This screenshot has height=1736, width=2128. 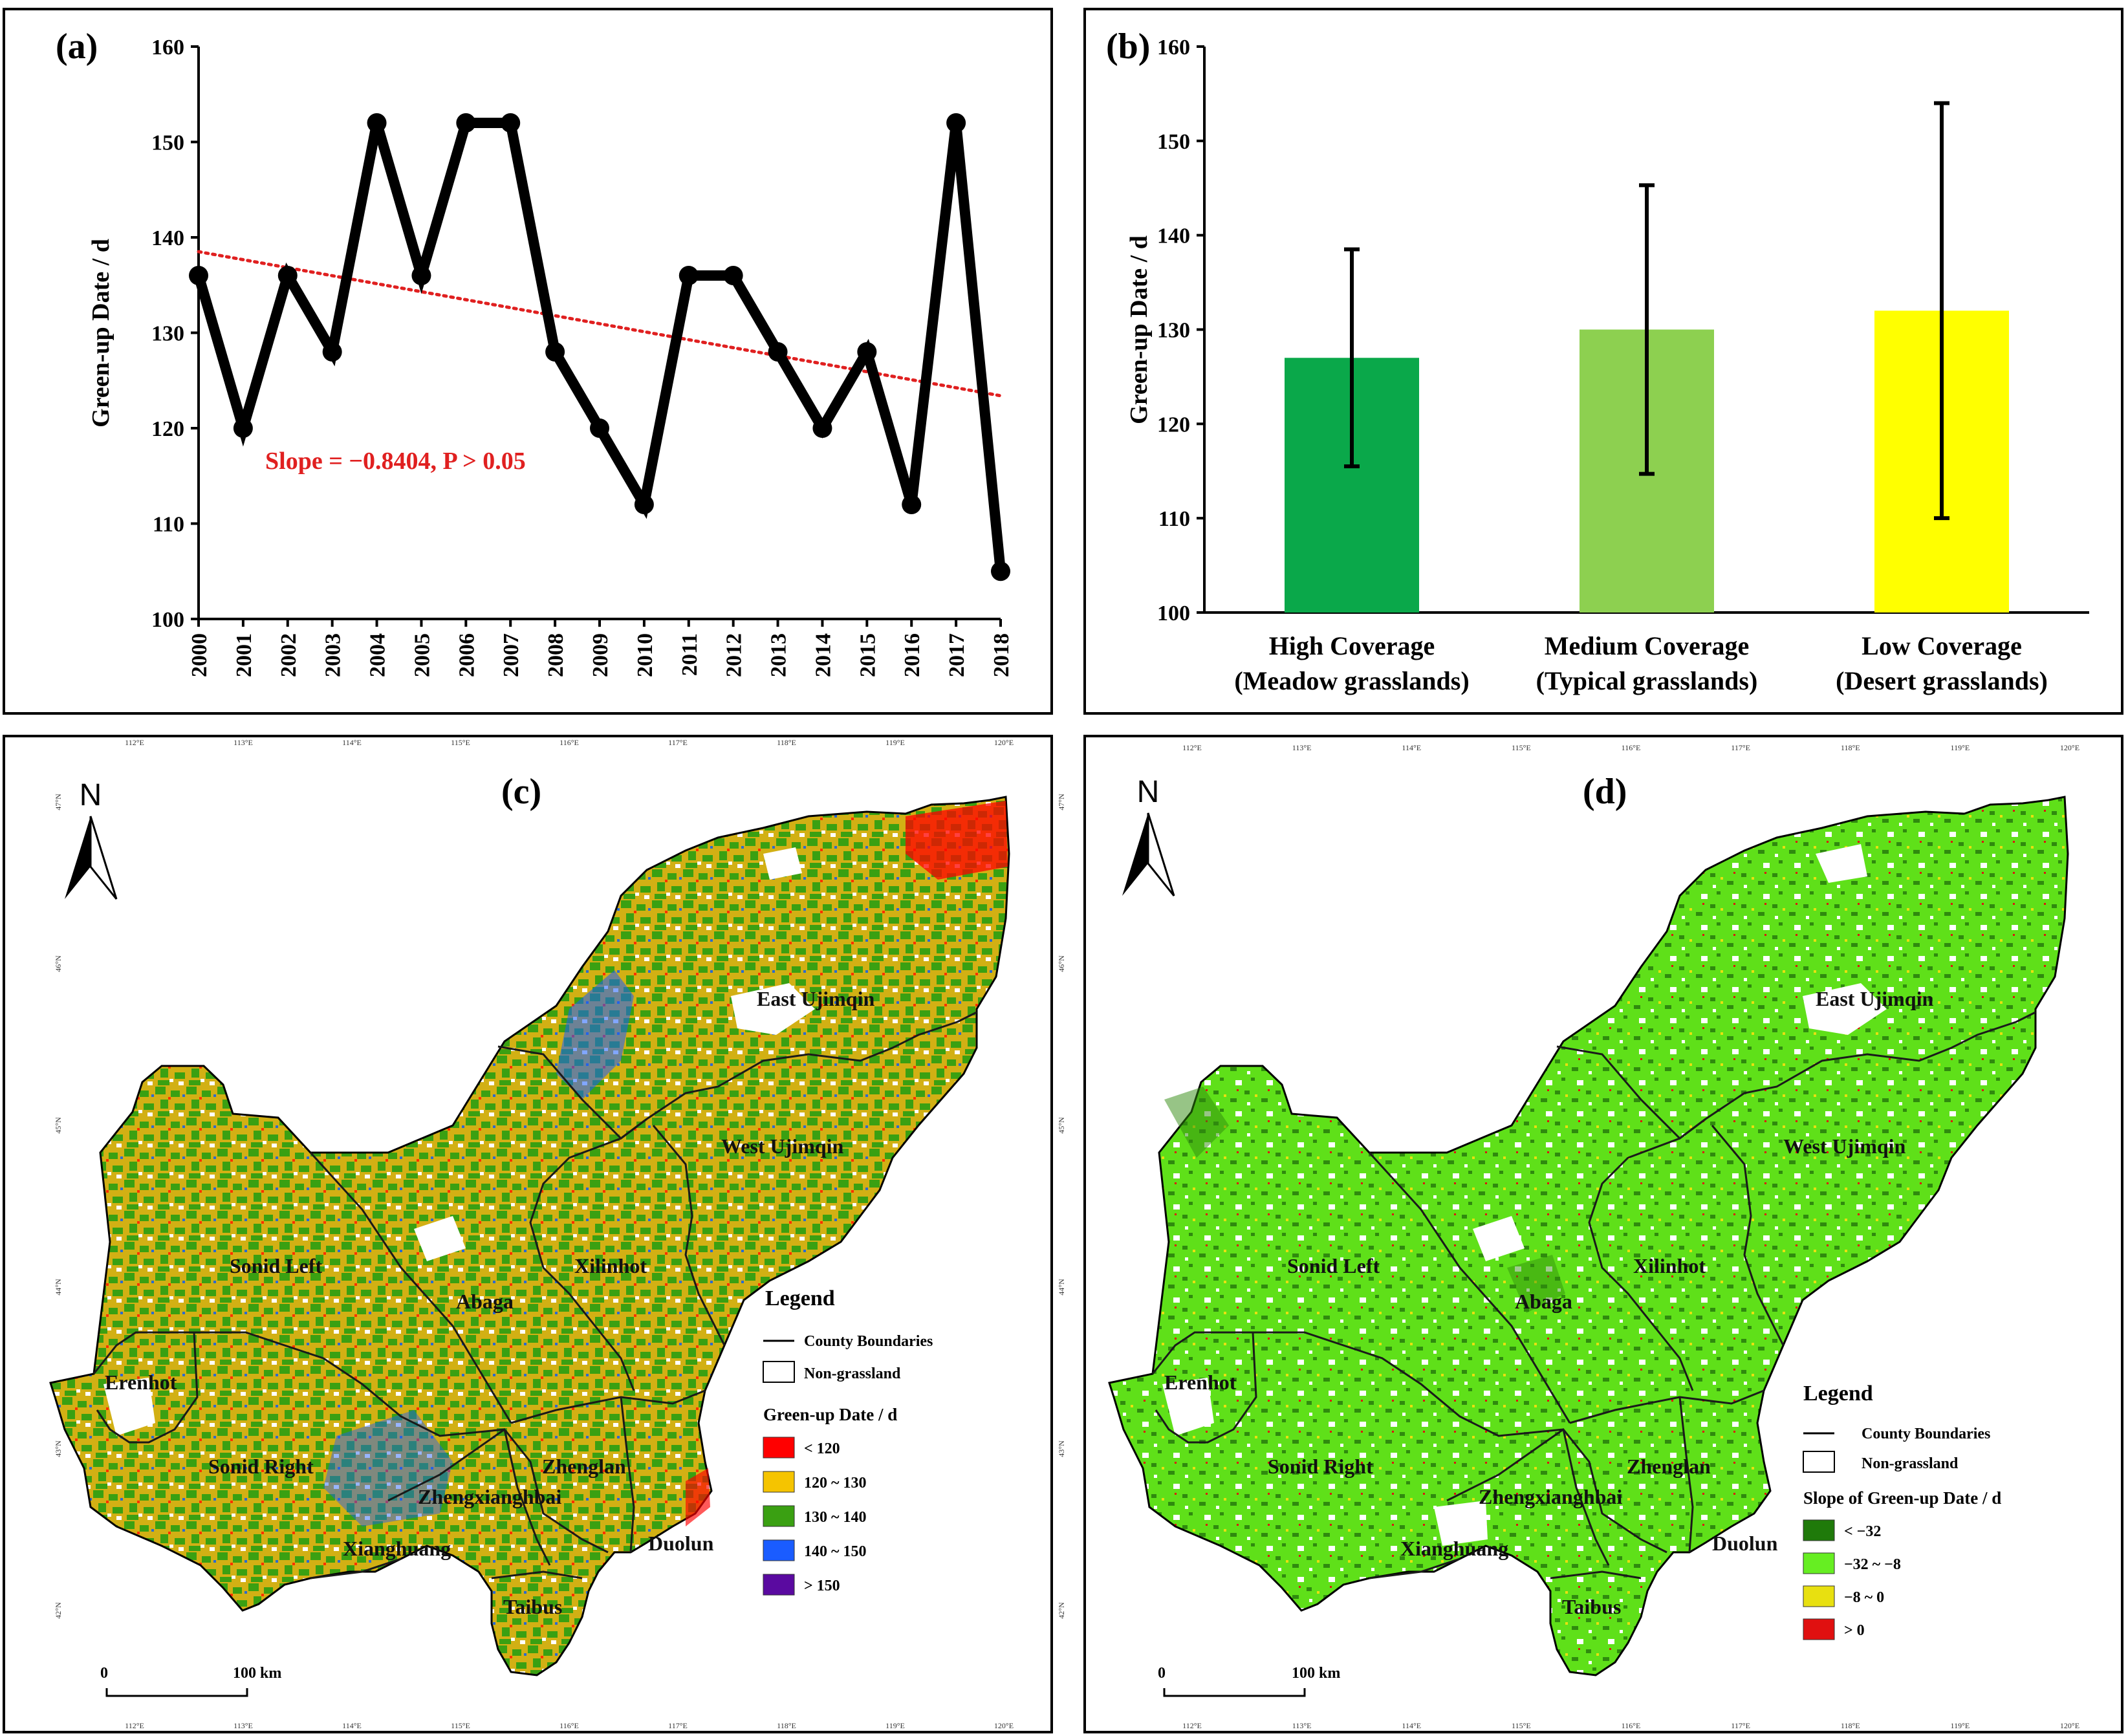 I want to click on panel-b-y-axis: 100 110 120 130 140 150 160, so click(x=1180, y=330).